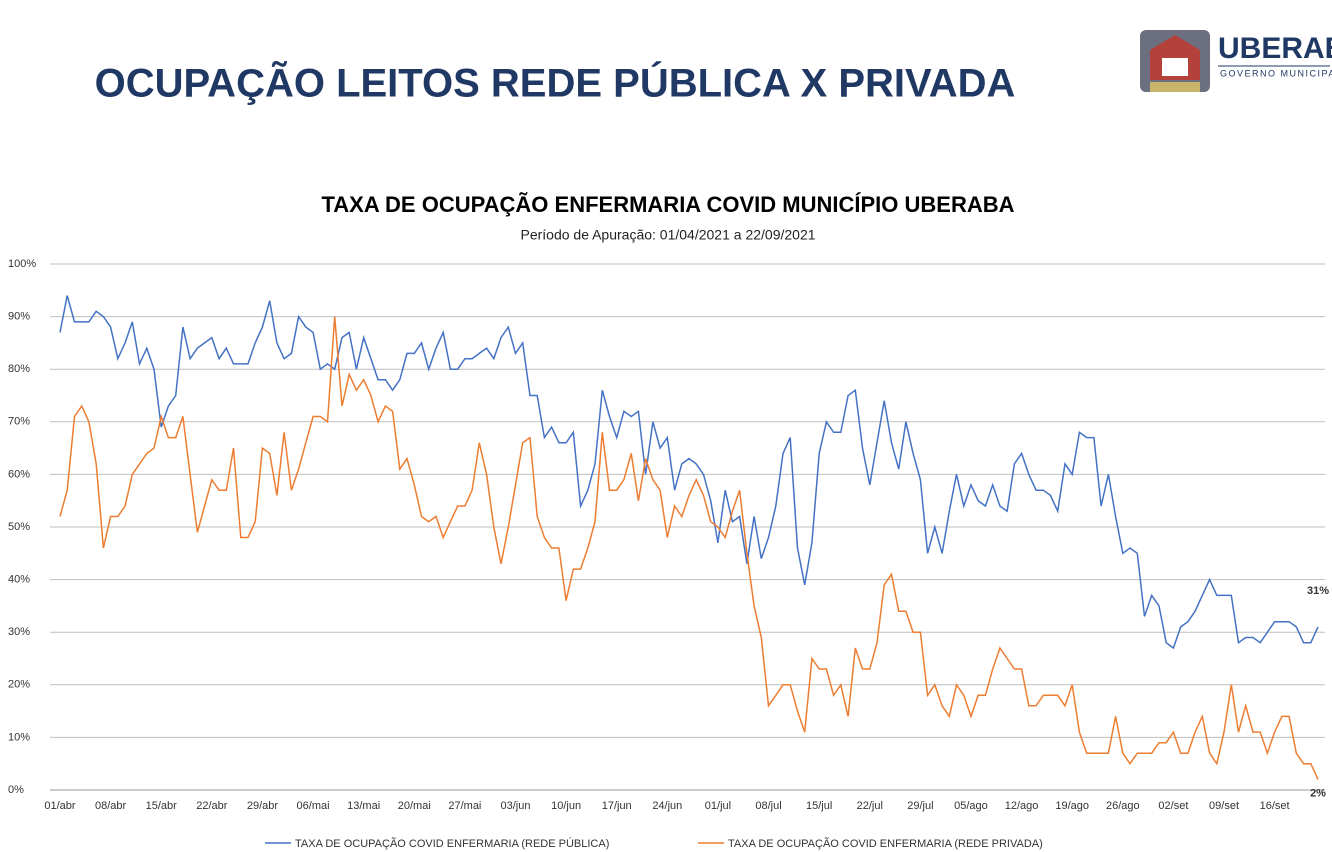 Image resolution: width=1332 pixels, height=852 pixels. Describe the element at coordinates (19, 685) in the screenshot. I see `y-tick-label: 20%` at that location.